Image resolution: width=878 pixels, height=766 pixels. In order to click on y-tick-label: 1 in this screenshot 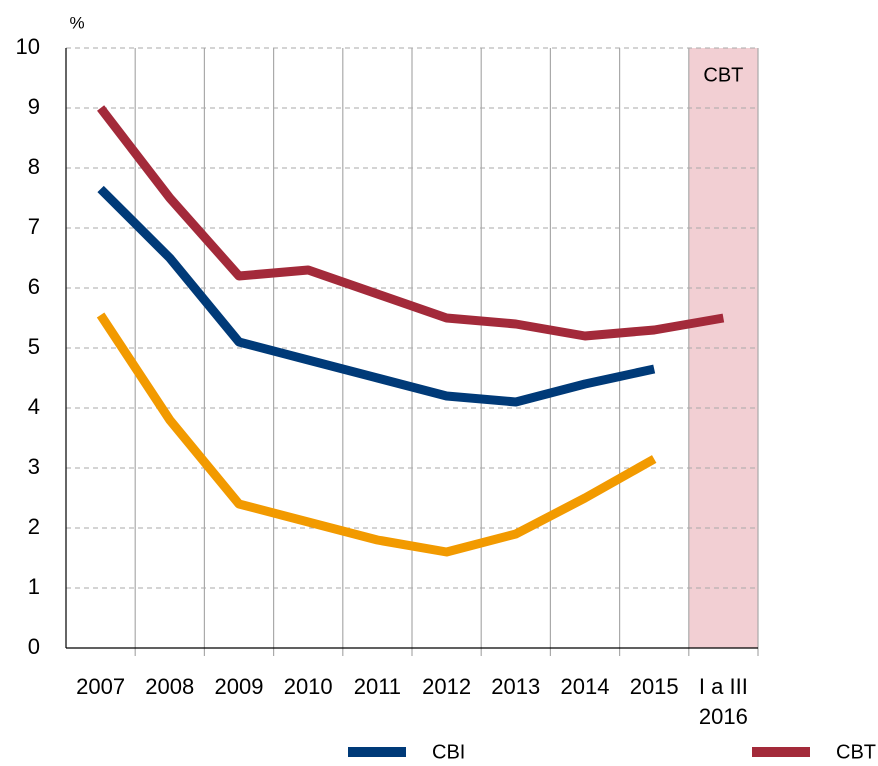, I will do `click(34, 586)`.